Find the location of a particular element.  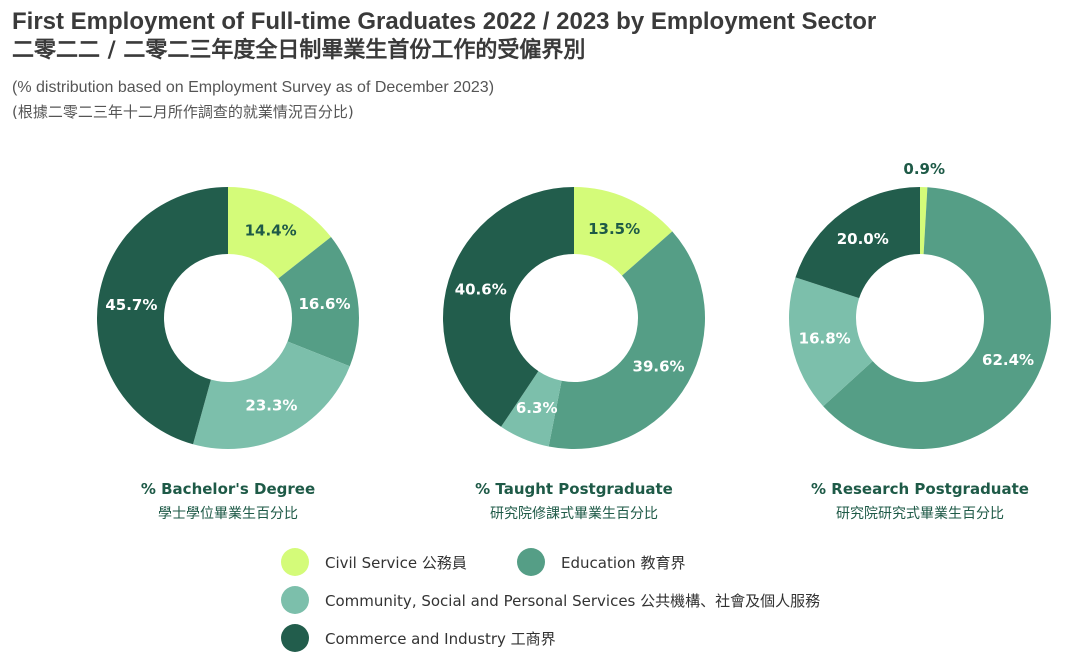

caption-taught-zh: 研究院修課式畢業生百分比 is located at coordinates (574, 514).